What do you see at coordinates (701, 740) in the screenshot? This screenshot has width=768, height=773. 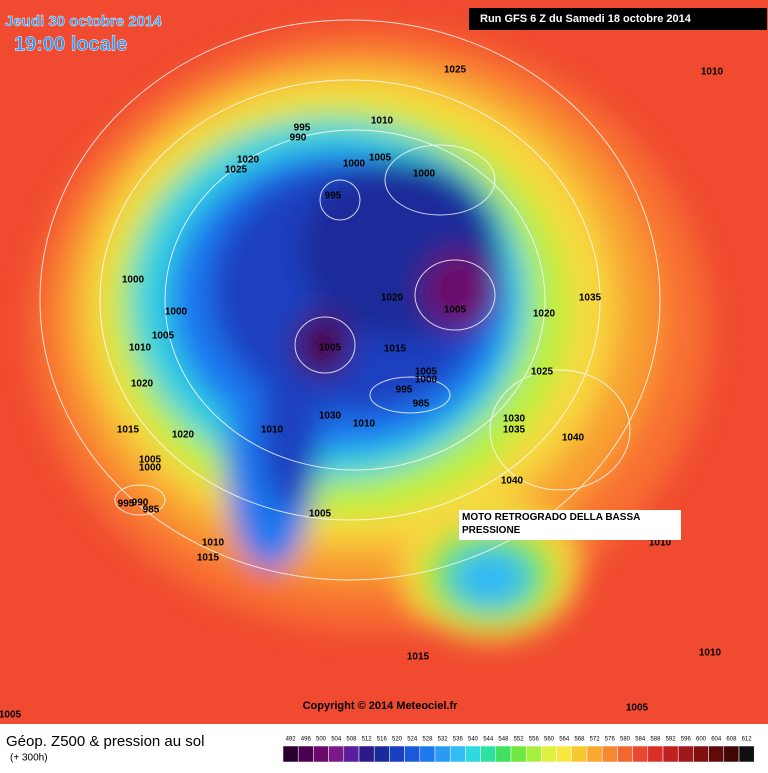 I see `legend-label: 600` at bounding box center [701, 740].